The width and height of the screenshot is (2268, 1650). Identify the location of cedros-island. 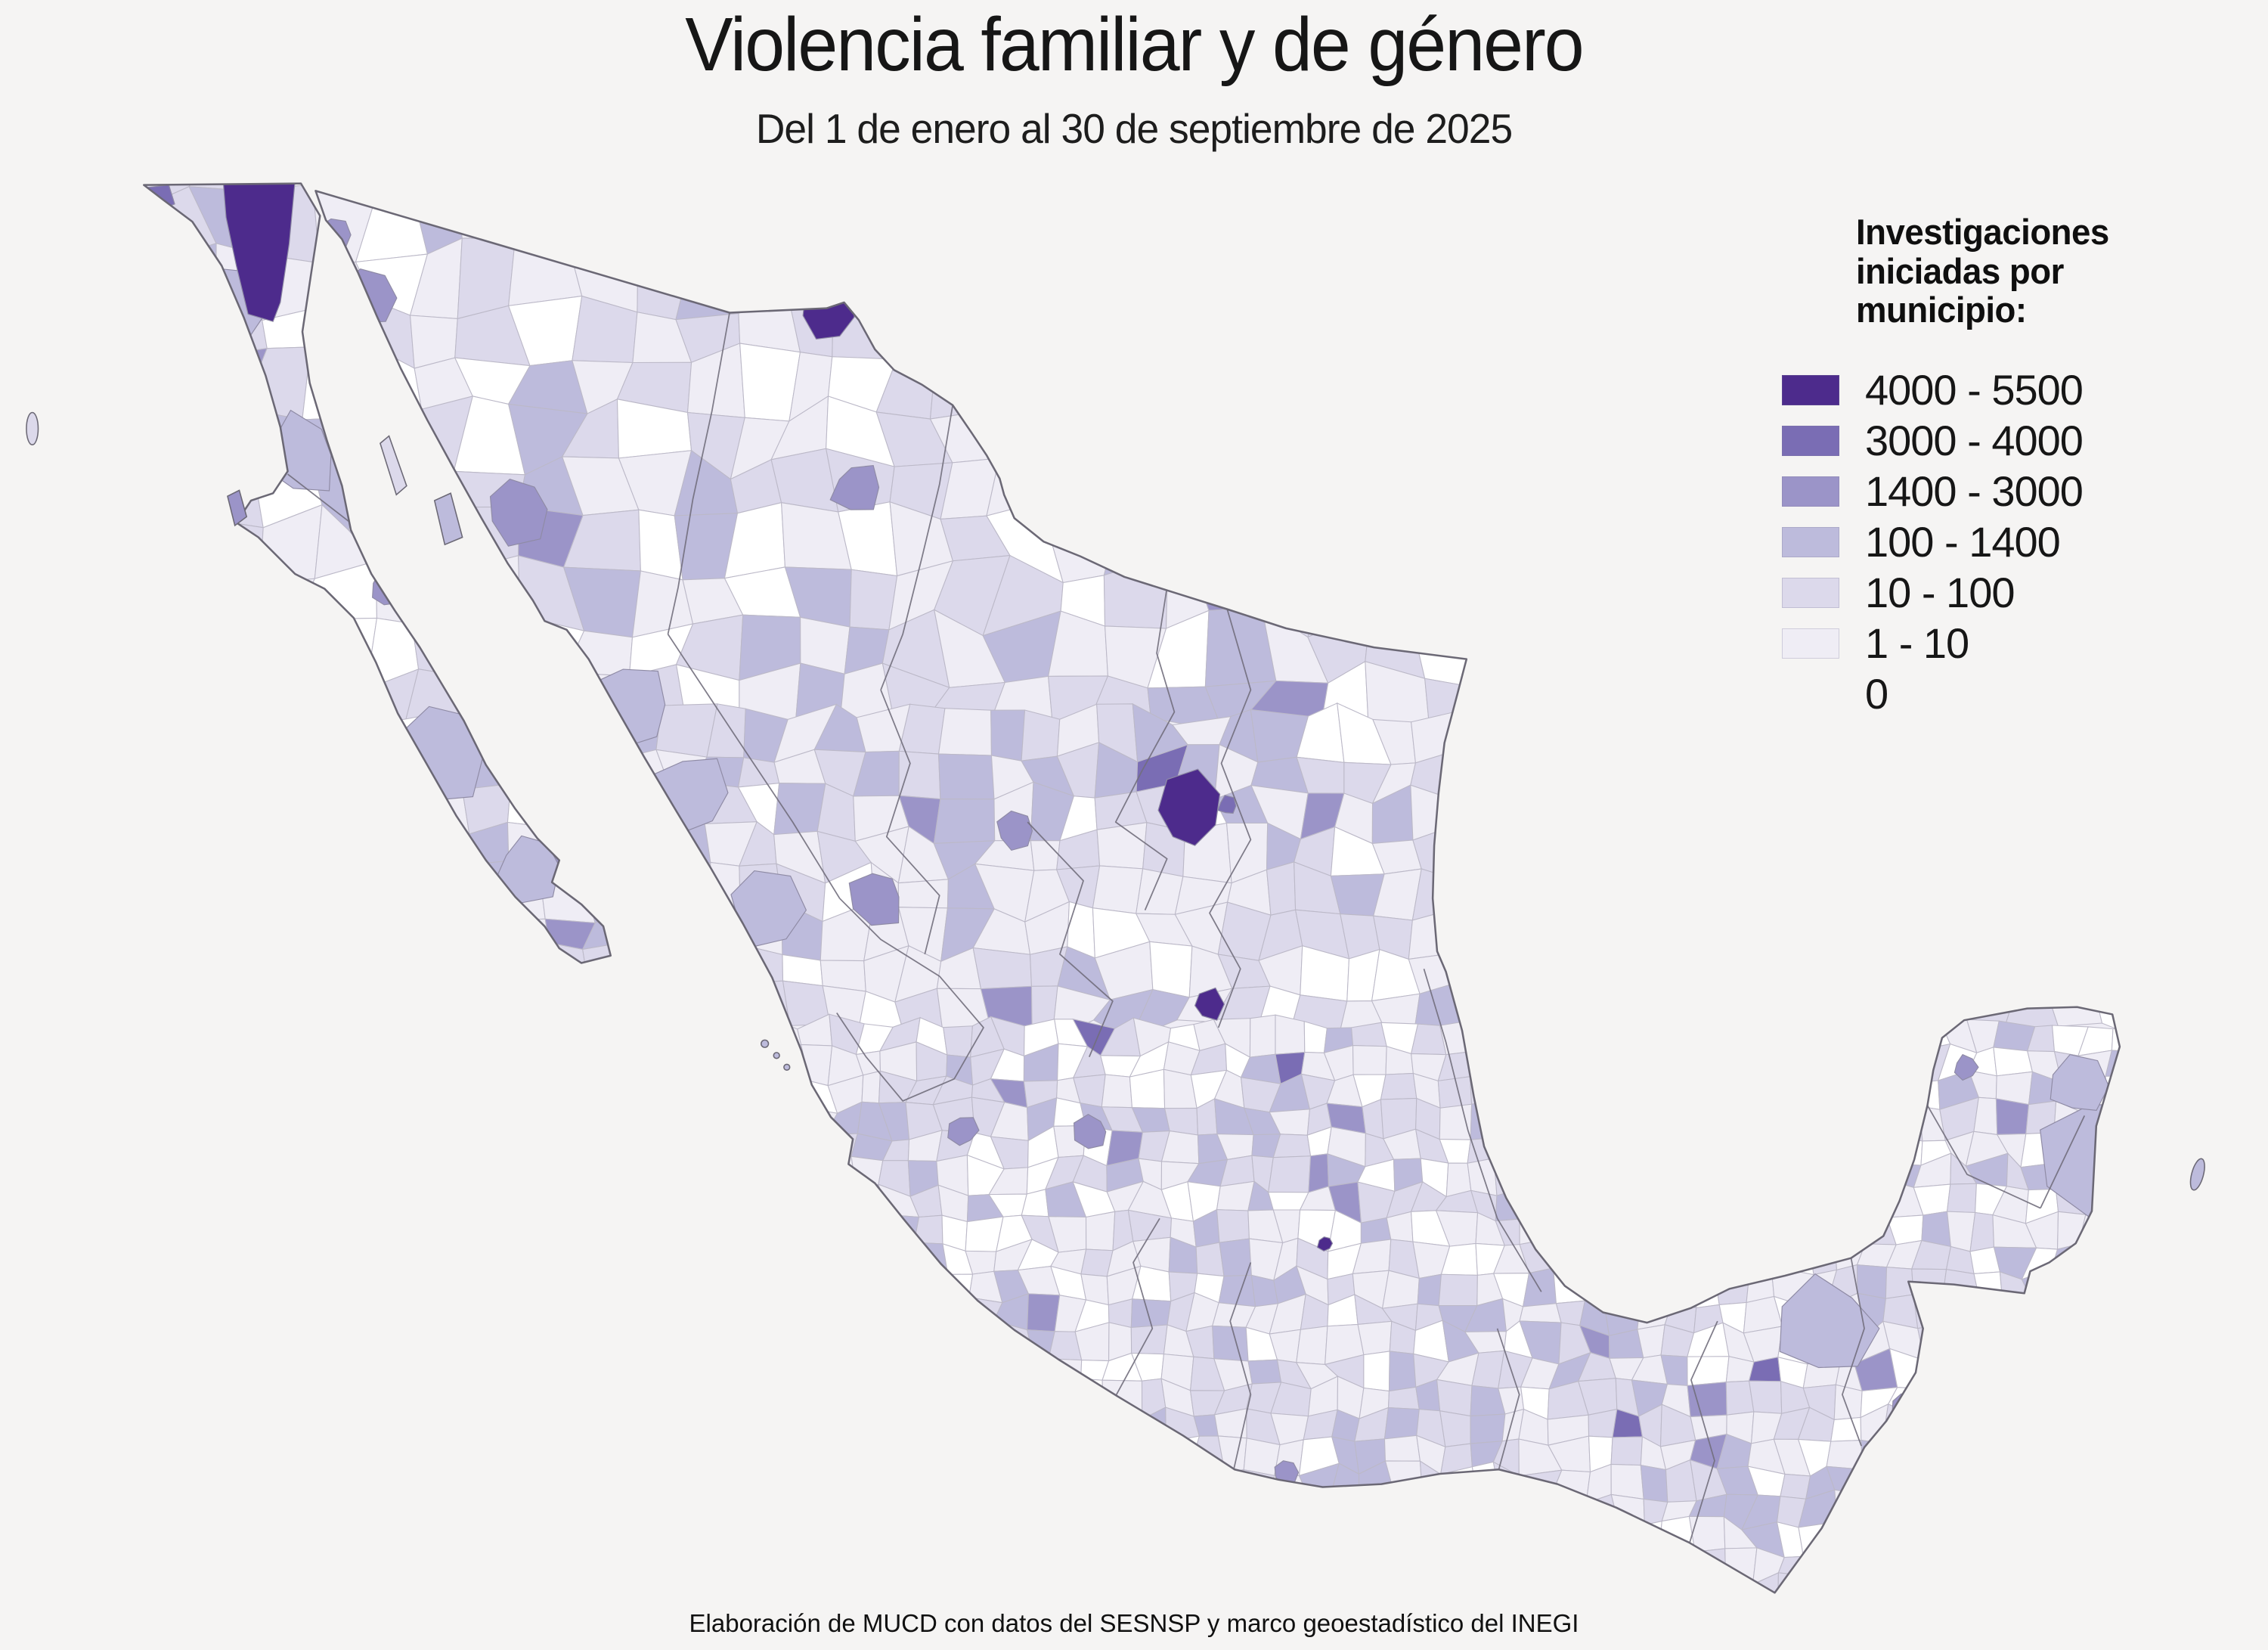
(237, 508).